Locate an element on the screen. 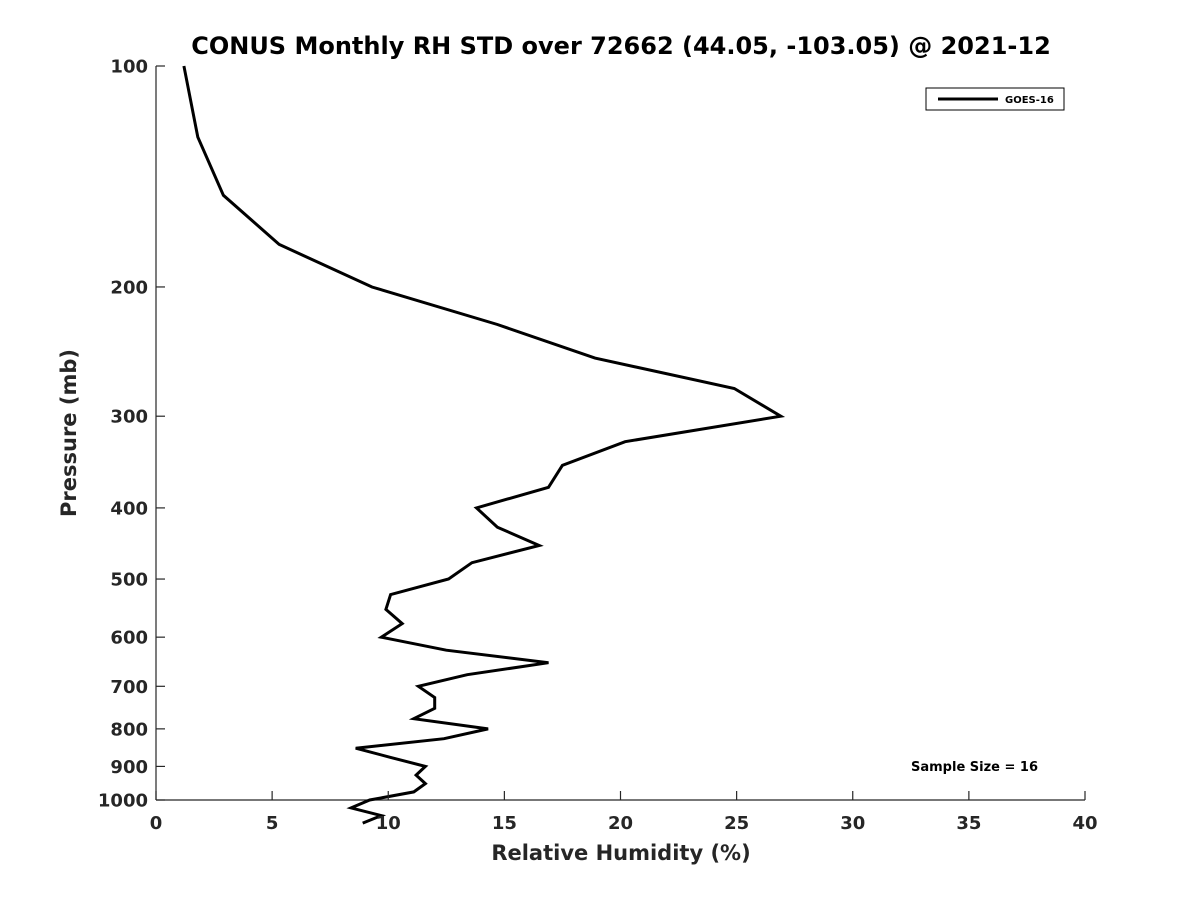  x-axis-ticks: 0 5 10 15 20 25 30 35 40 is located at coordinates (624, 812).